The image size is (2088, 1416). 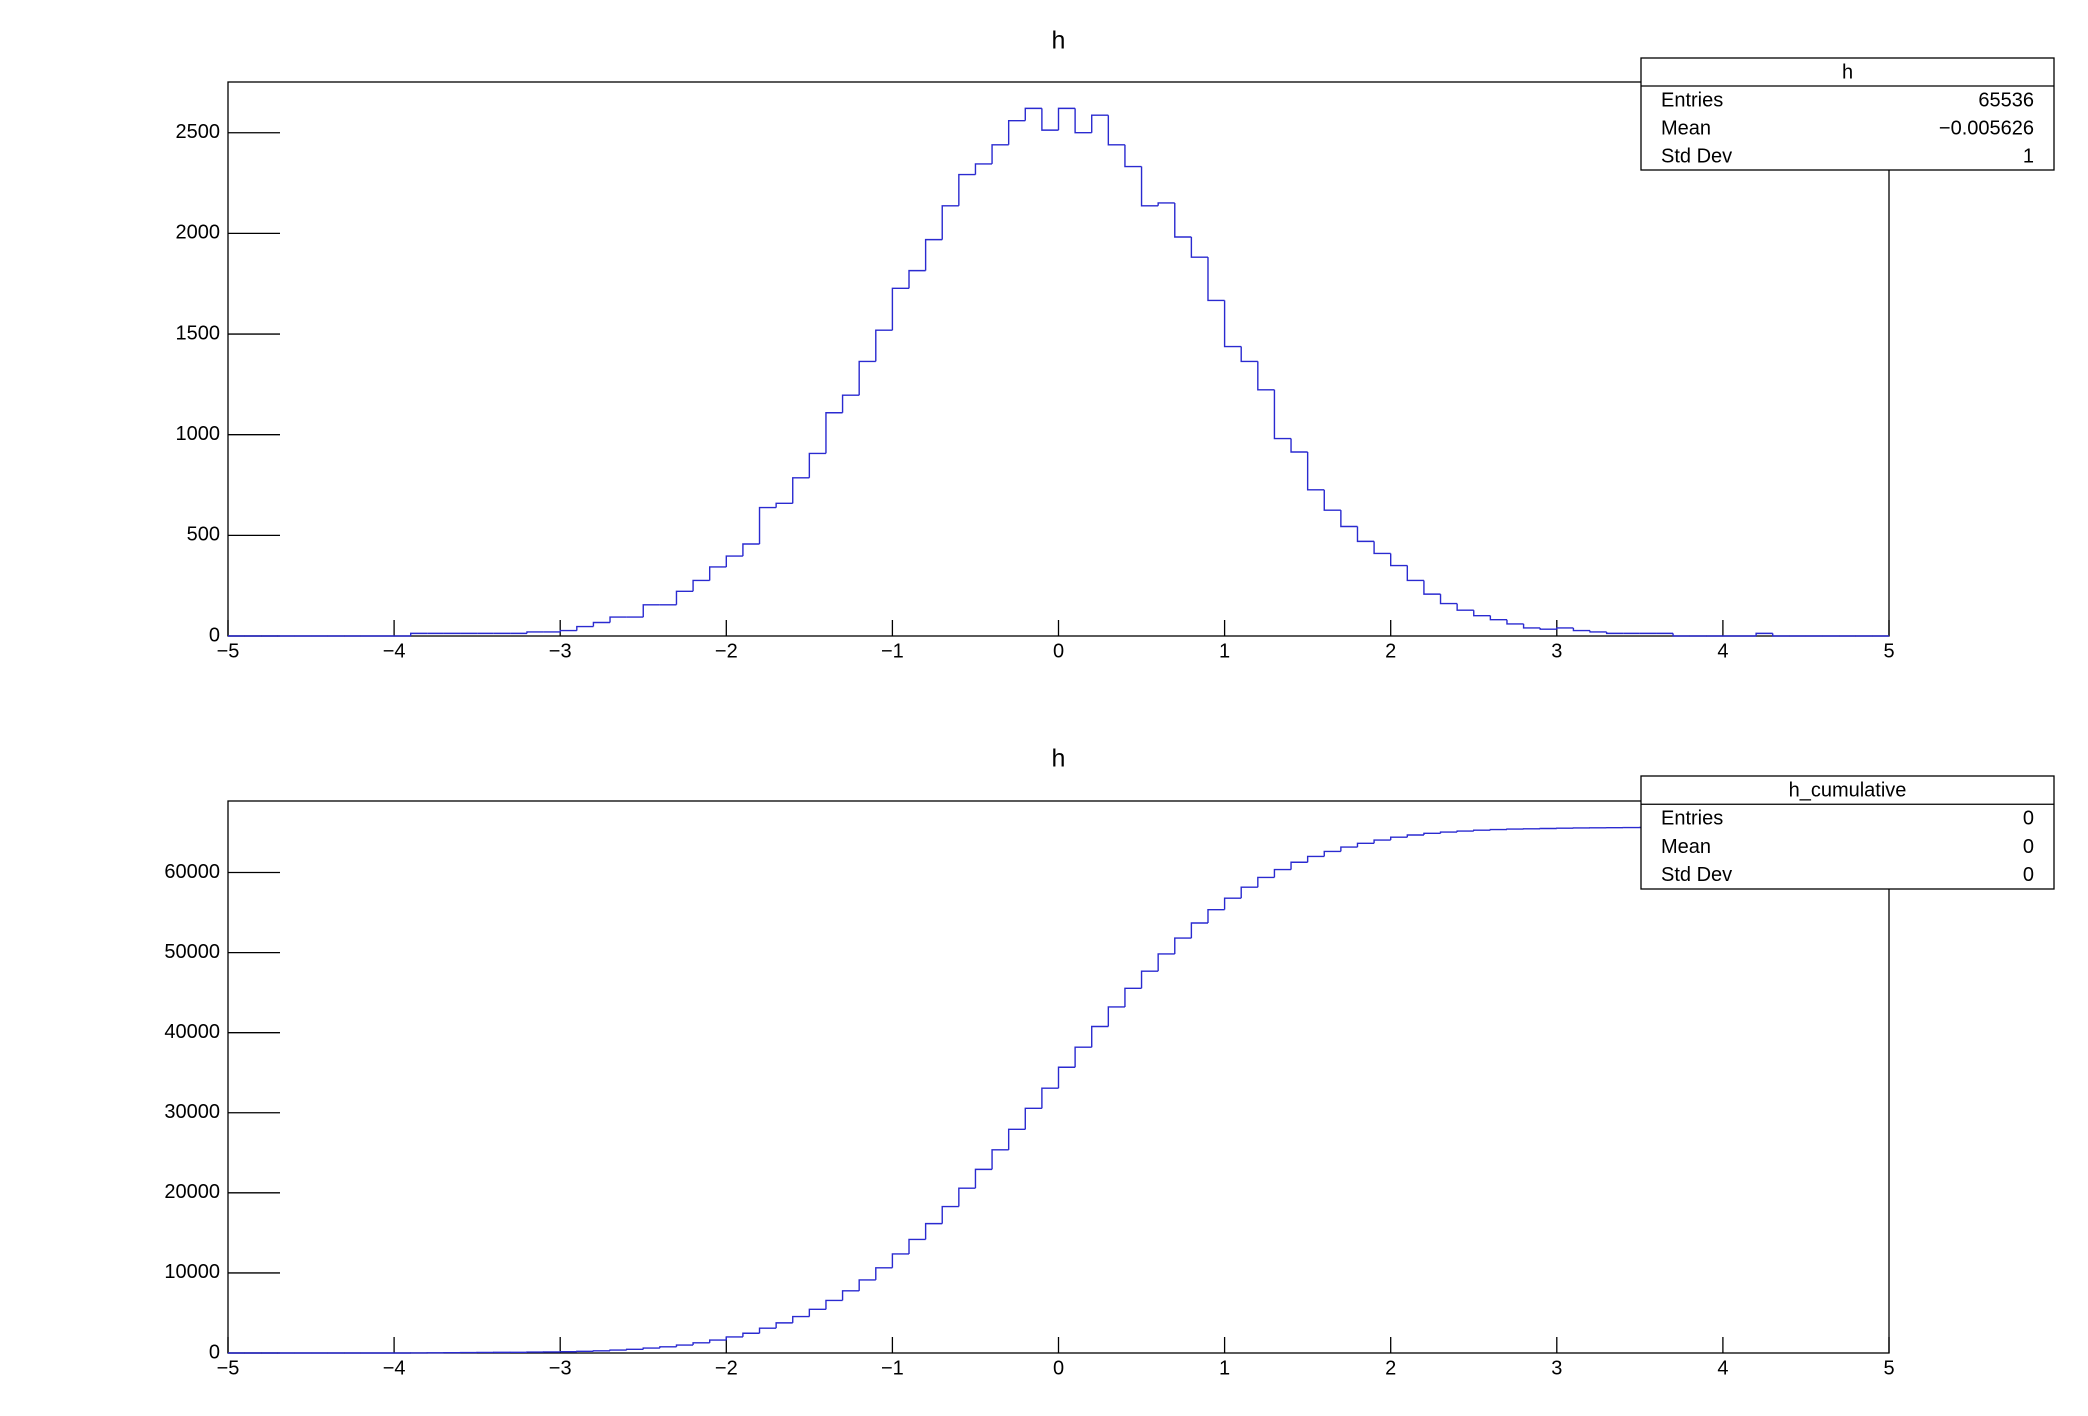 What do you see at coordinates (1058, 1368) in the screenshot?
I see `x-tick-label: 0` at bounding box center [1058, 1368].